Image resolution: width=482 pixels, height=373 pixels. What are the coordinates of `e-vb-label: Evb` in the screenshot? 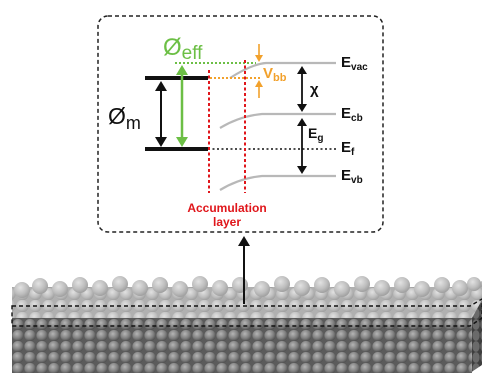 It's located at (352, 176).